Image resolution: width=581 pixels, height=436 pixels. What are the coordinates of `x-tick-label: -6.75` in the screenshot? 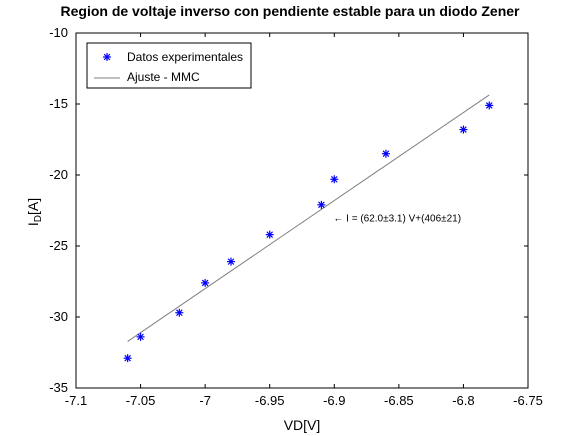 It's located at (528, 400).